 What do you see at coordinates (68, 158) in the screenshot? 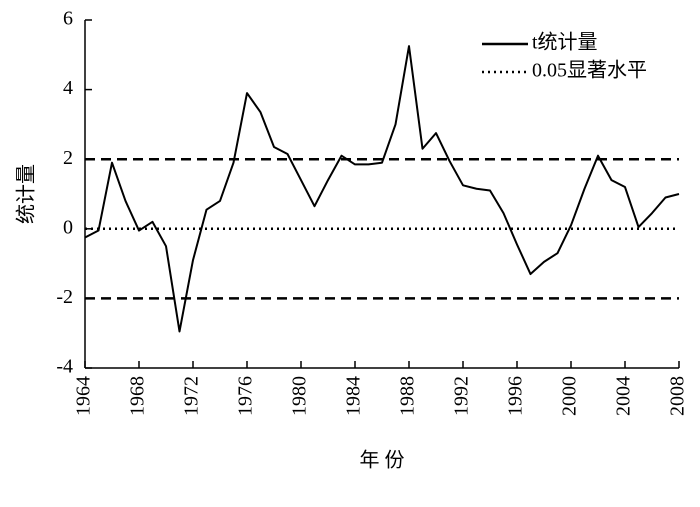
I see `y-tick-label: 2` at bounding box center [68, 158].